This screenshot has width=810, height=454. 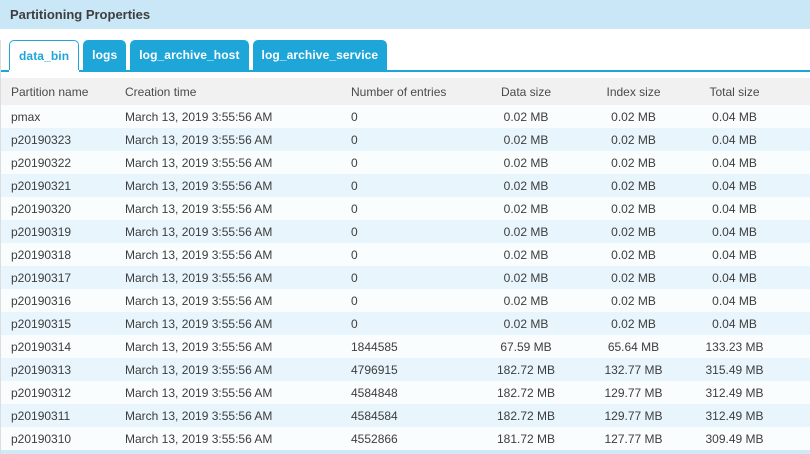 I want to click on cell-total_size: 315.49 MB, so click(x=734, y=369).